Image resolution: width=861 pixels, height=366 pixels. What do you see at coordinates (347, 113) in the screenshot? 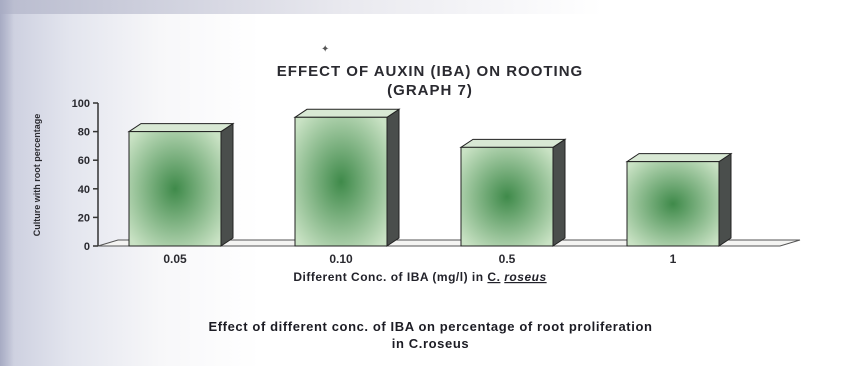
I see `bar-top-0.10` at bounding box center [347, 113].